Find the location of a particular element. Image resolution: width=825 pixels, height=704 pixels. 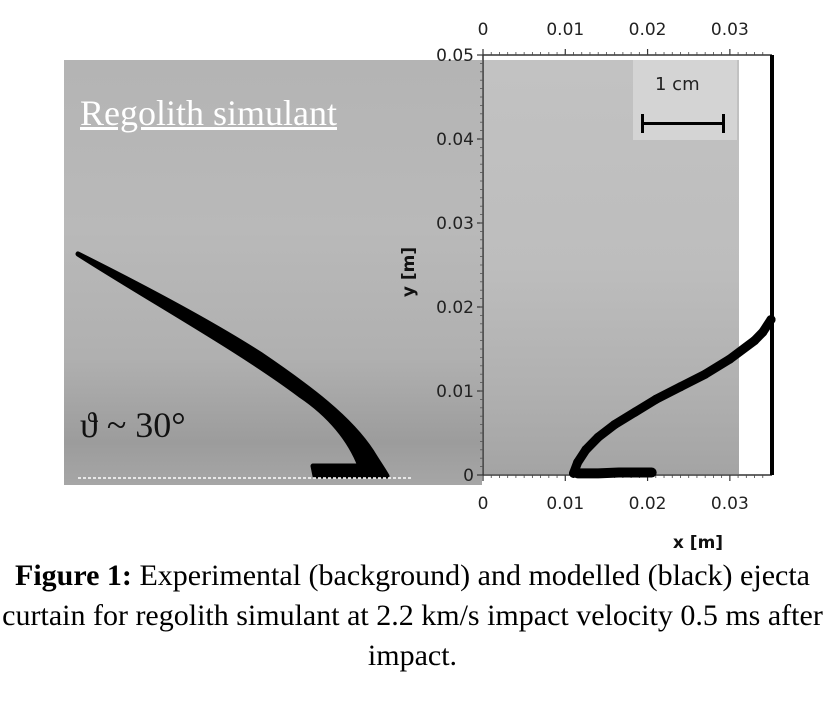

x-tick-label-bottom: 0 is located at coordinates (483, 504).